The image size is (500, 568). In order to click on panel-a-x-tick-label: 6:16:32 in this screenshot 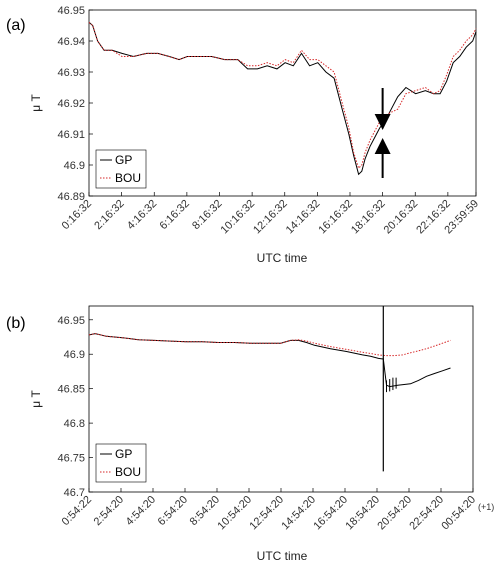, I will do `click(175, 215)`.